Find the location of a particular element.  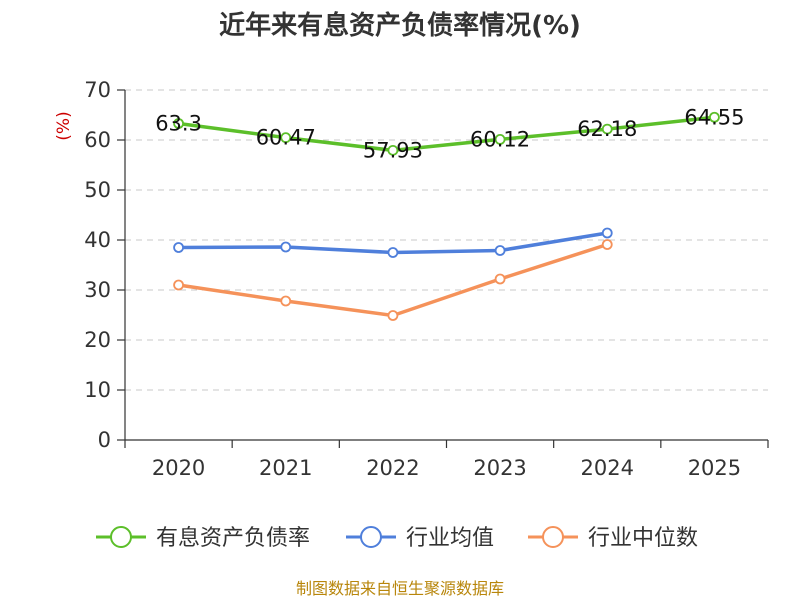

legend-label: 有息资产负债率 is located at coordinates (233, 538).